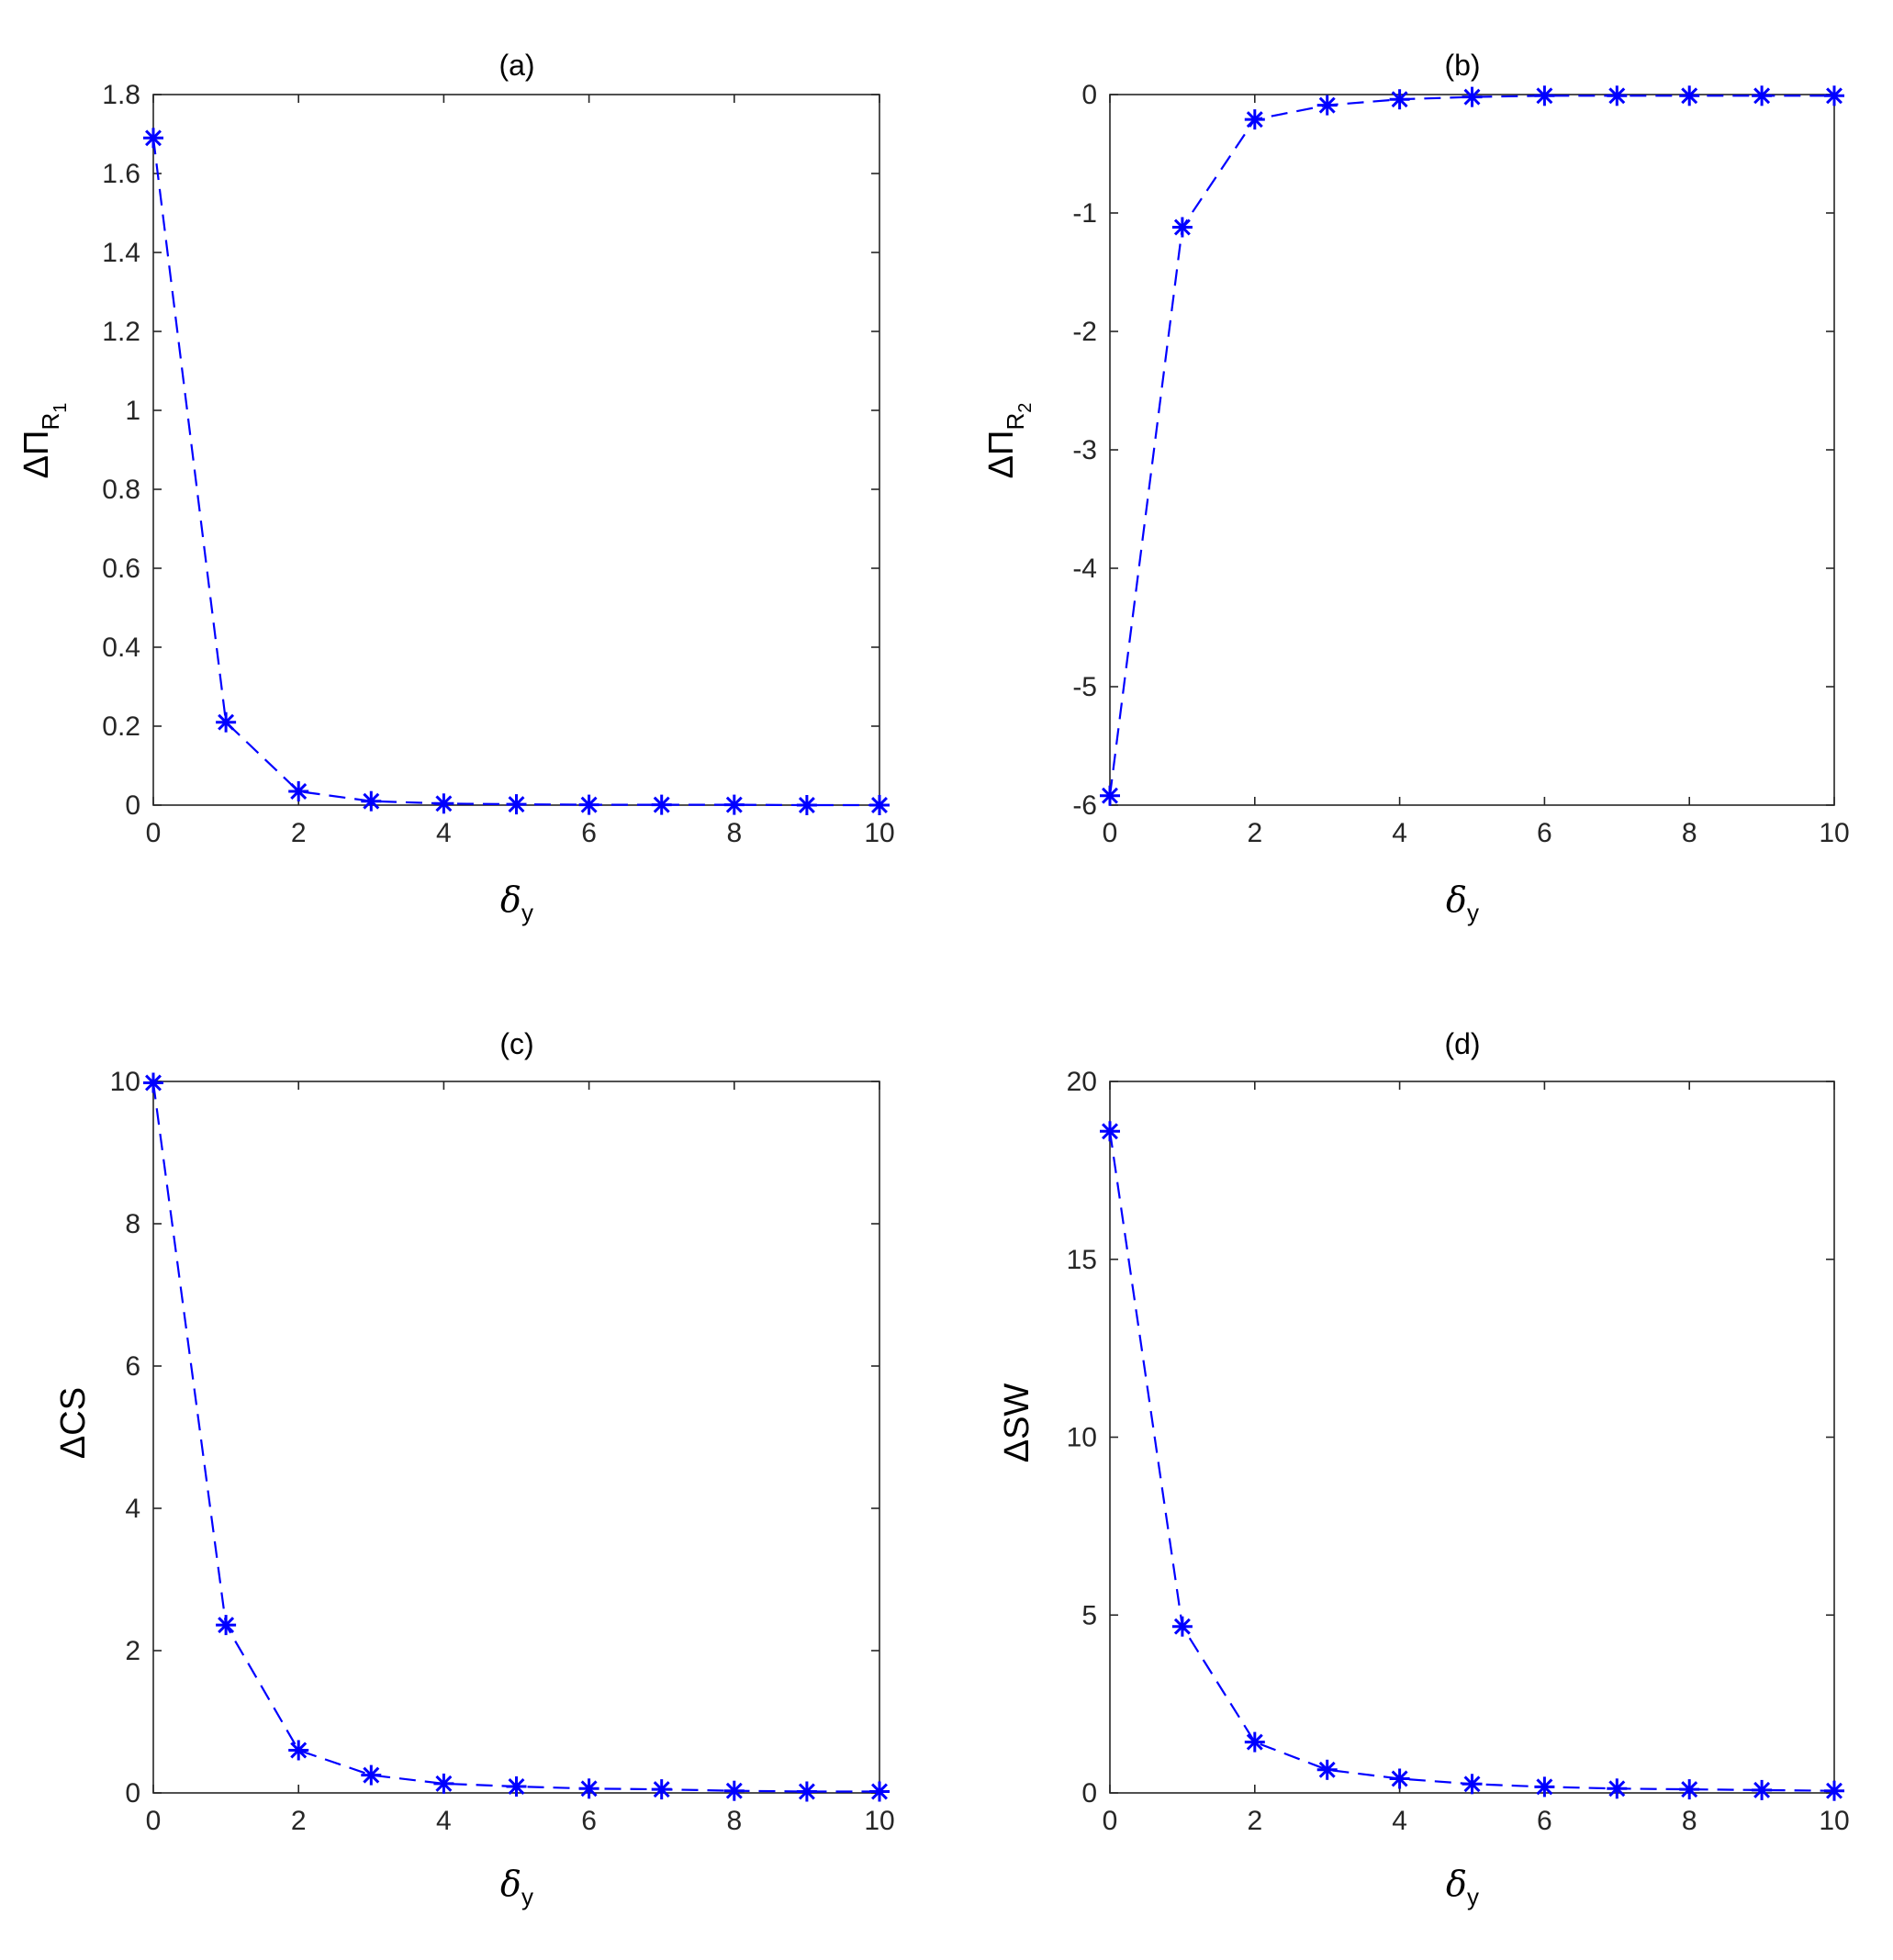 This screenshot has height=1960, width=1893. What do you see at coordinates (1254, 833) in the screenshot?
I see `panel-b-x-tick-label: 2` at bounding box center [1254, 833].